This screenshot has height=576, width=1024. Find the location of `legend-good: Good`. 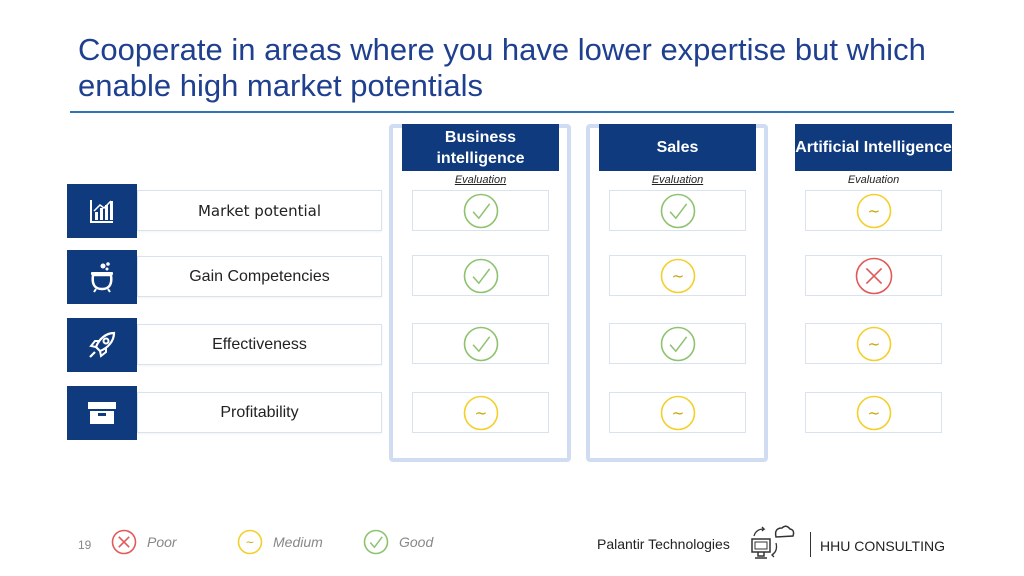

legend-good: Good is located at coordinates (398, 542).